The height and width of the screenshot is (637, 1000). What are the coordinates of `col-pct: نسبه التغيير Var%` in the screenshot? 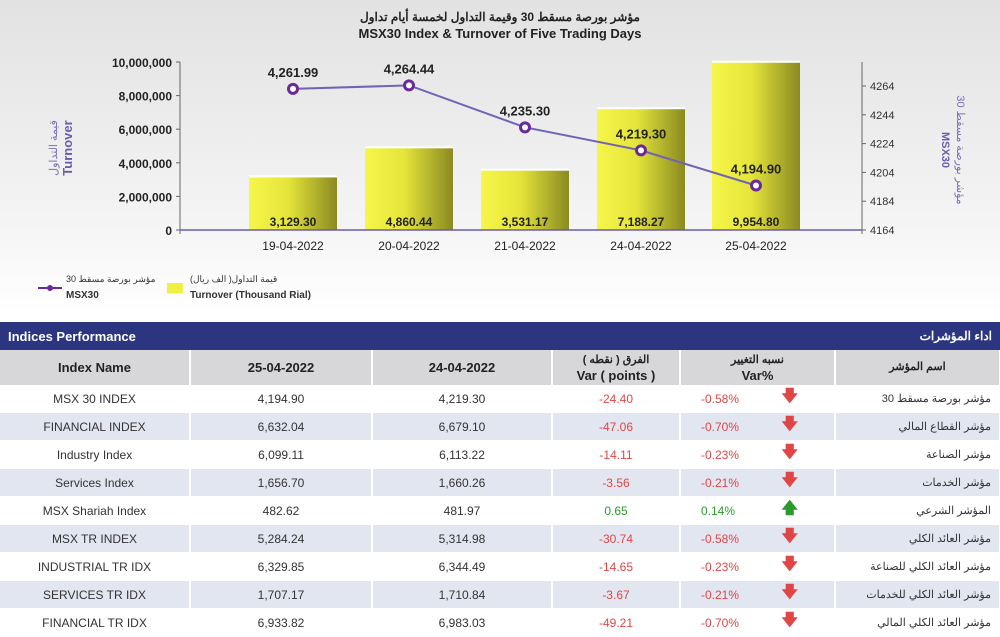 It's located at (758, 367).